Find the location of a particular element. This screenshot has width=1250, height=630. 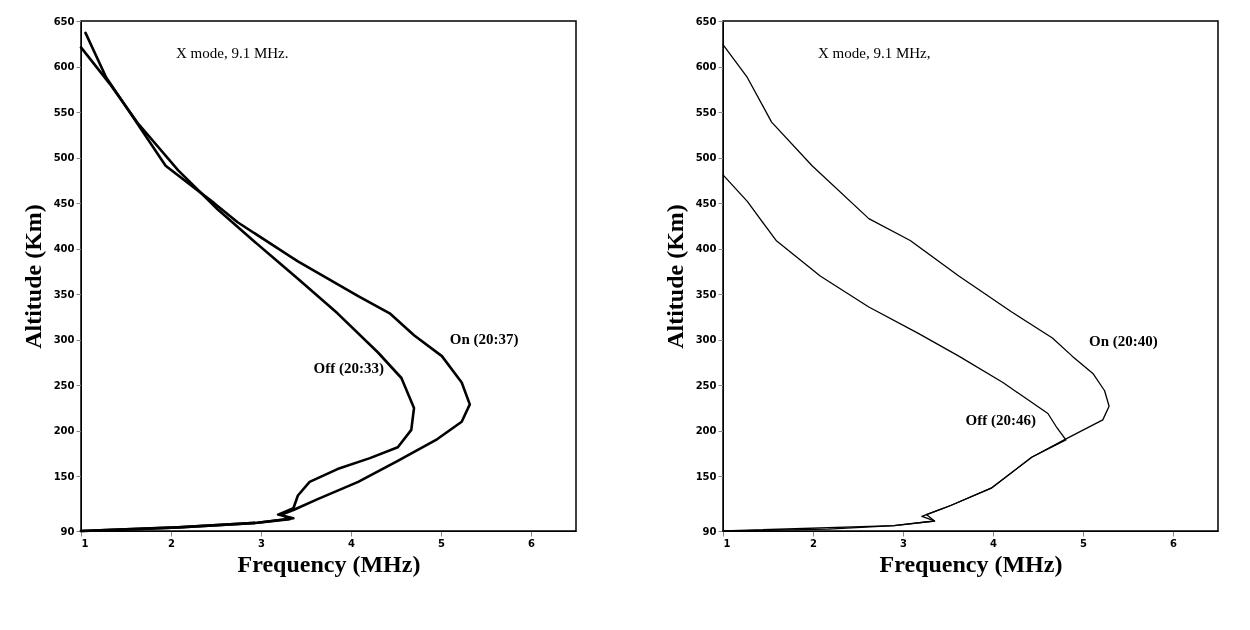

annotation: X mode, 9.1 MHz, is located at coordinates (874, 53).